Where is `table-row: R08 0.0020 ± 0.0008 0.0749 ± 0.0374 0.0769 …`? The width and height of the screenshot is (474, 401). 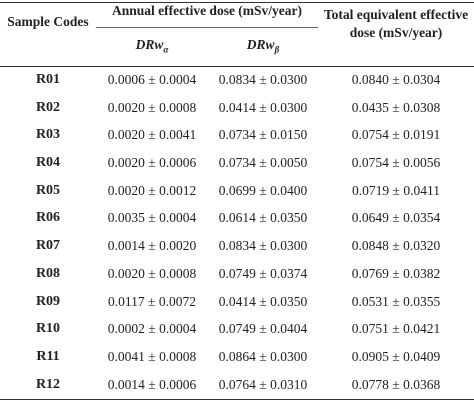
table-row: R08 0.0020 ± 0.0008 0.0749 ± 0.0374 0.0769 … is located at coordinates (237, 274).